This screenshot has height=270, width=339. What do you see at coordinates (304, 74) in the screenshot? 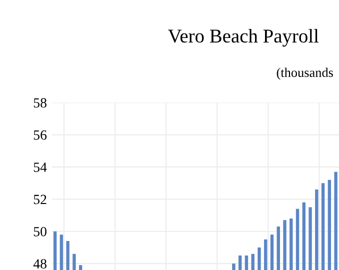
I see `chart-subtitle: (thousands` at bounding box center [304, 74].